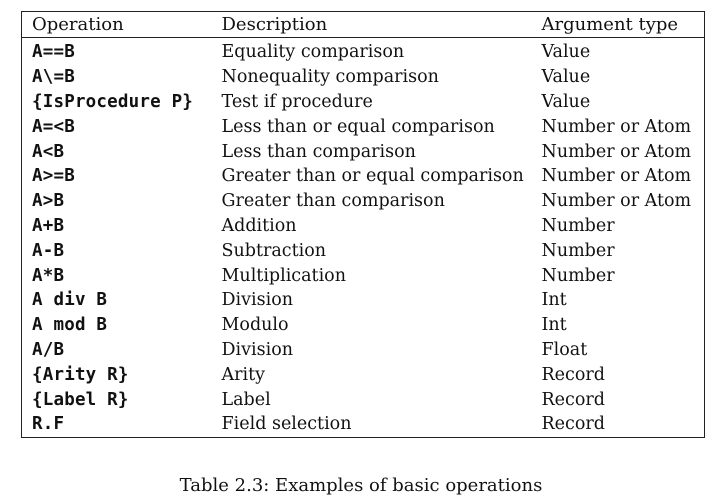 This screenshot has width=722, height=499. What do you see at coordinates (361, 485) in the screenshot?
I see `table-caption: Table 2.3: Examples of basic operations` at bounding box center [361, 485].